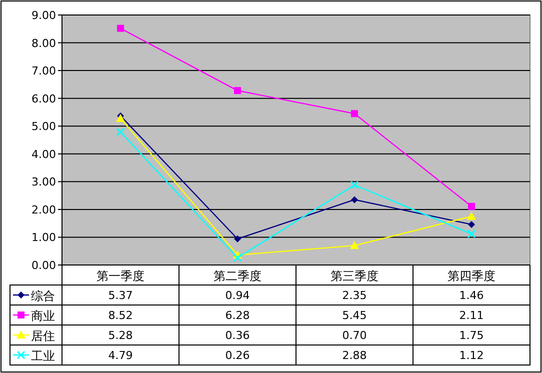 Image resolution: width=542 pixels, height=373 pixels. Describe the element at coordinates (44, 265) in the screenshot. I see `y-tick-label: 0.00` at that location.